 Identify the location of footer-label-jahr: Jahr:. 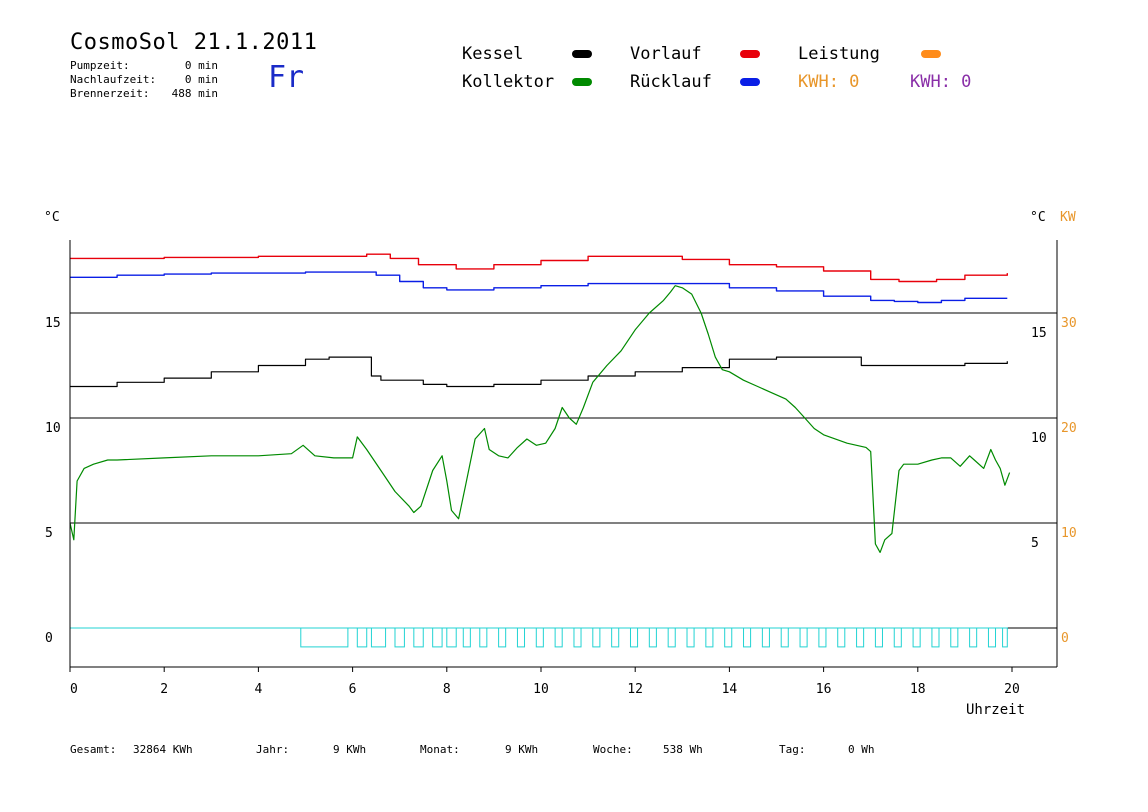
(273, 749).